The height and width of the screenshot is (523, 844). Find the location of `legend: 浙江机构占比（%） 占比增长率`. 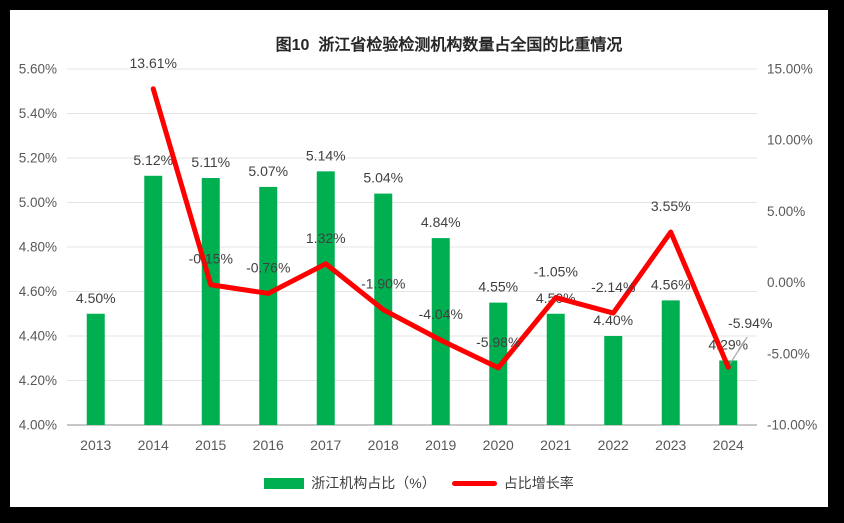

legend: 浙江机构占比（%） 占比增长率 is located at coordinates (419, 483).